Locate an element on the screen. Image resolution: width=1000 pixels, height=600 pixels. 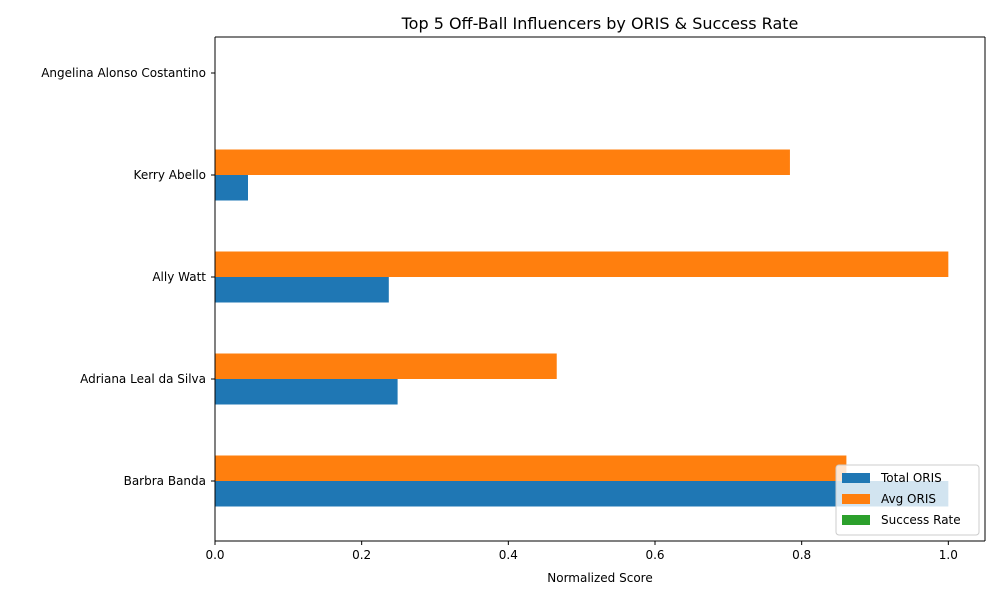
legend-label-success-rate: Success Rate is located at coordinates (921, 520).